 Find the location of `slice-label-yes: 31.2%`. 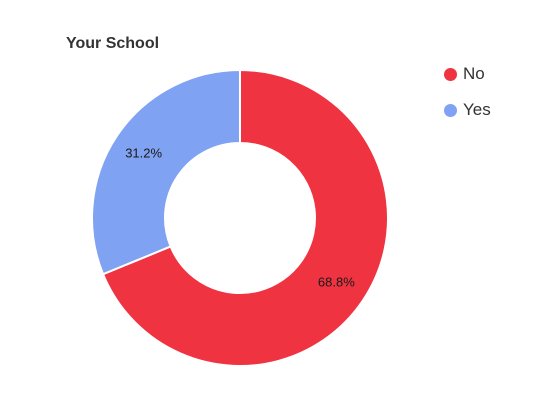

slice-label-yes: 31.2% is located at coordinates (143, 152).